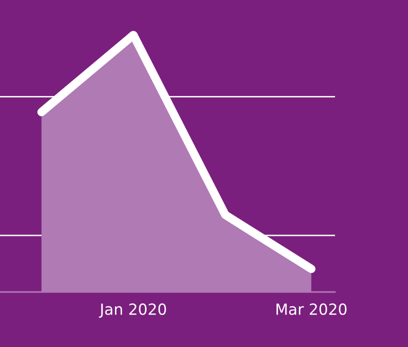 The image size is (408, 347). What do you see at coordinates (132, 310) in the screenshot?
I see `x-tick-label: Jan 2020` at bounding box center [132, 310].